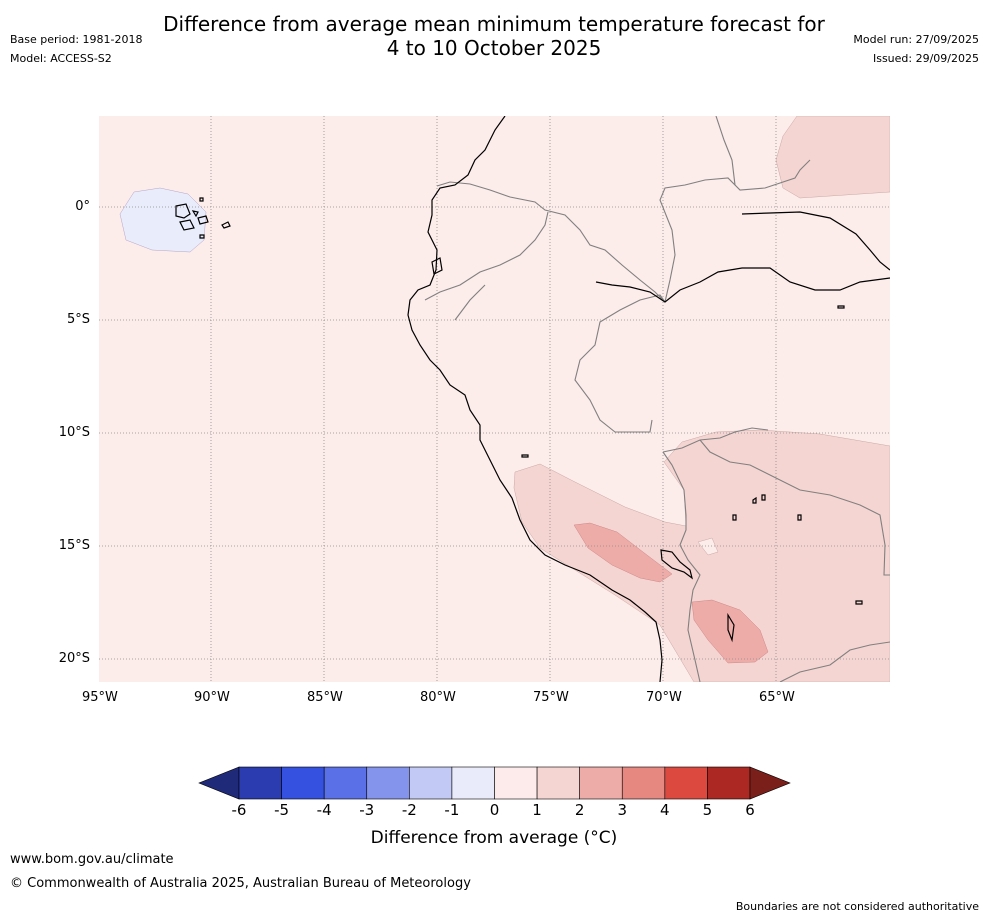 The image size is (988, 919). I want to click on lat-label-20s: 20°S, so click(74, 658).